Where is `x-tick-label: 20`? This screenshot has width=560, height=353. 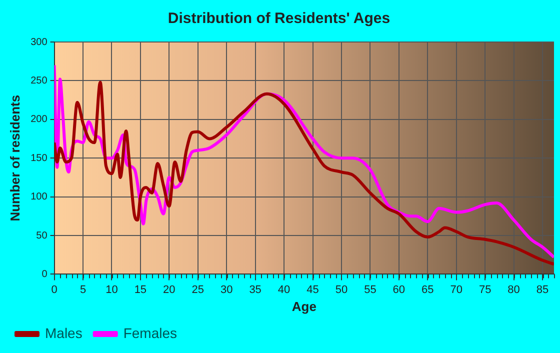 x-tick-label: 20 is located at coordinates (169, 290).